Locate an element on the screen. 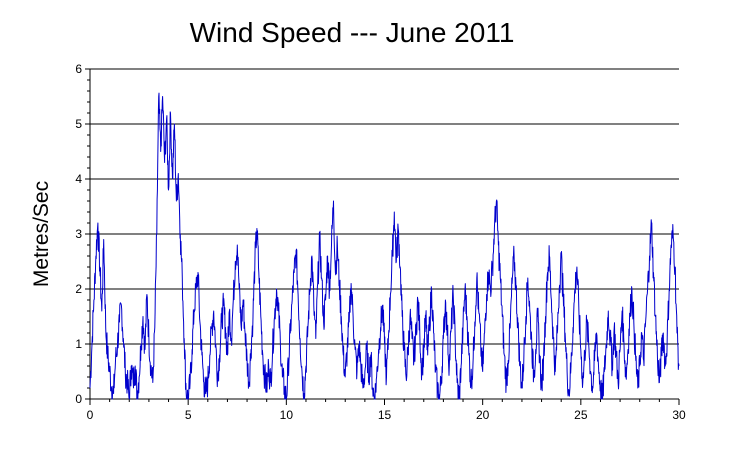 This screenshot has height=449, width=735. y-tick-label-0: 0 is located at coordinates (78, 399).